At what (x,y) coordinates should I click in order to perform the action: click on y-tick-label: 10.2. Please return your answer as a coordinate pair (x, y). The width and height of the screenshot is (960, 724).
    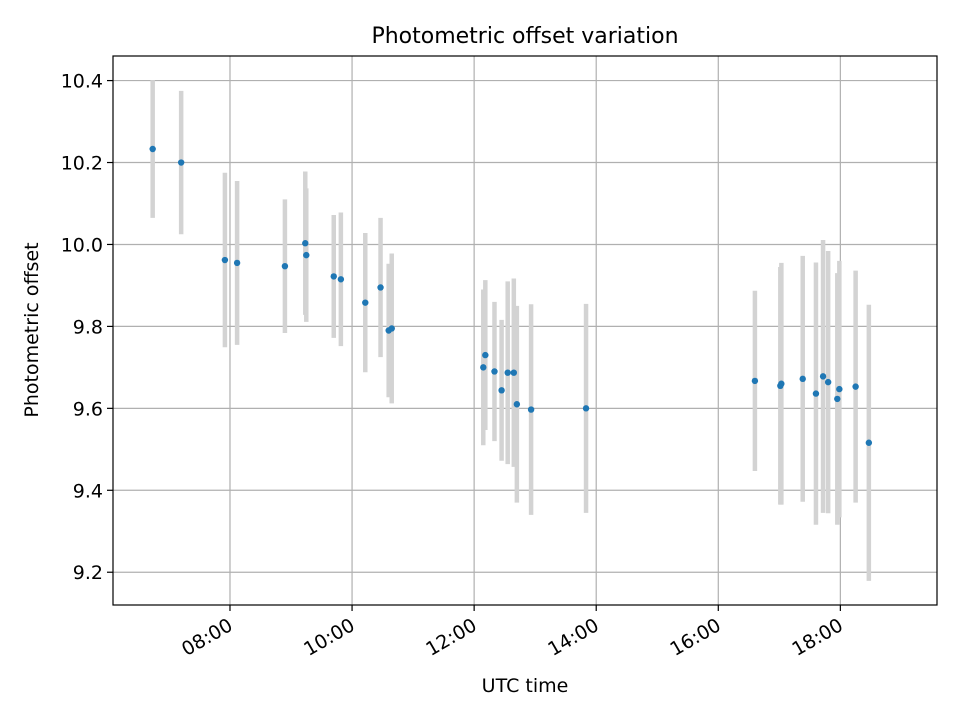
    Looking at the image, I should click on (82, 164).